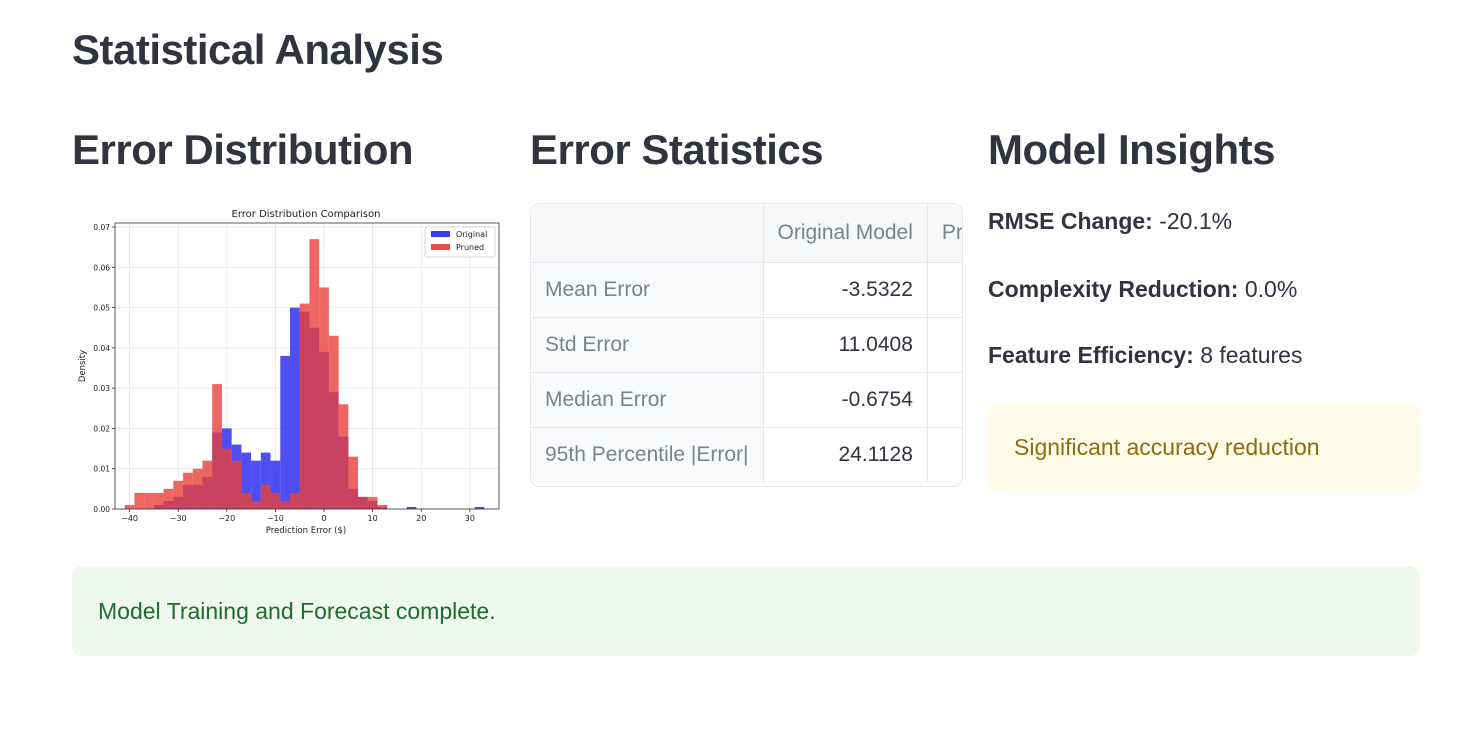 This screenshot has width=1466, height=742. Describe the element at coordinates (1196, 221) in the screenshot. I see `rmse-change-value: -20.1%` at that location.